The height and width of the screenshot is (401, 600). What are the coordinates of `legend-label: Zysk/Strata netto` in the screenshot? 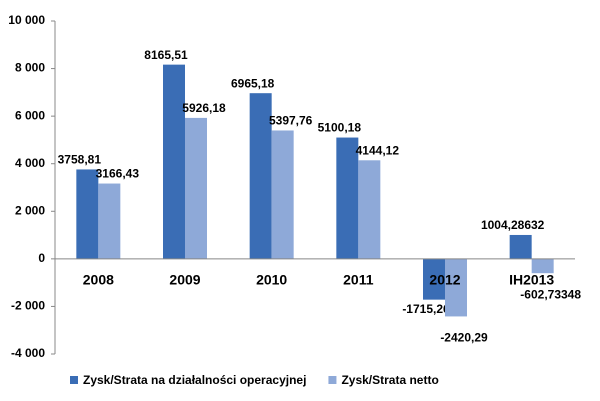 It's located at (389, 380).